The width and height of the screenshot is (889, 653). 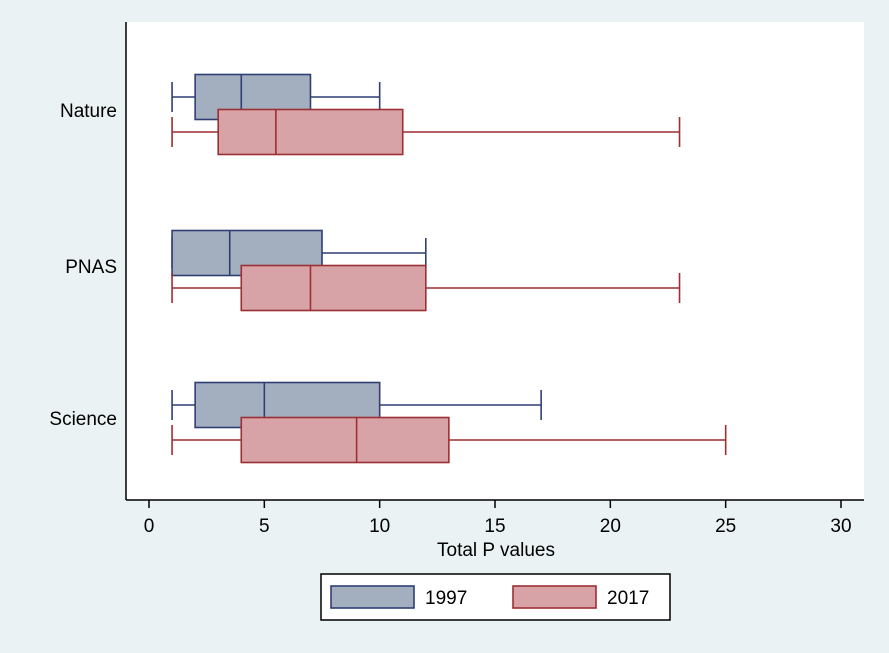 I want to click on x-axis-label: Total P values, so click(x=496, y=550).